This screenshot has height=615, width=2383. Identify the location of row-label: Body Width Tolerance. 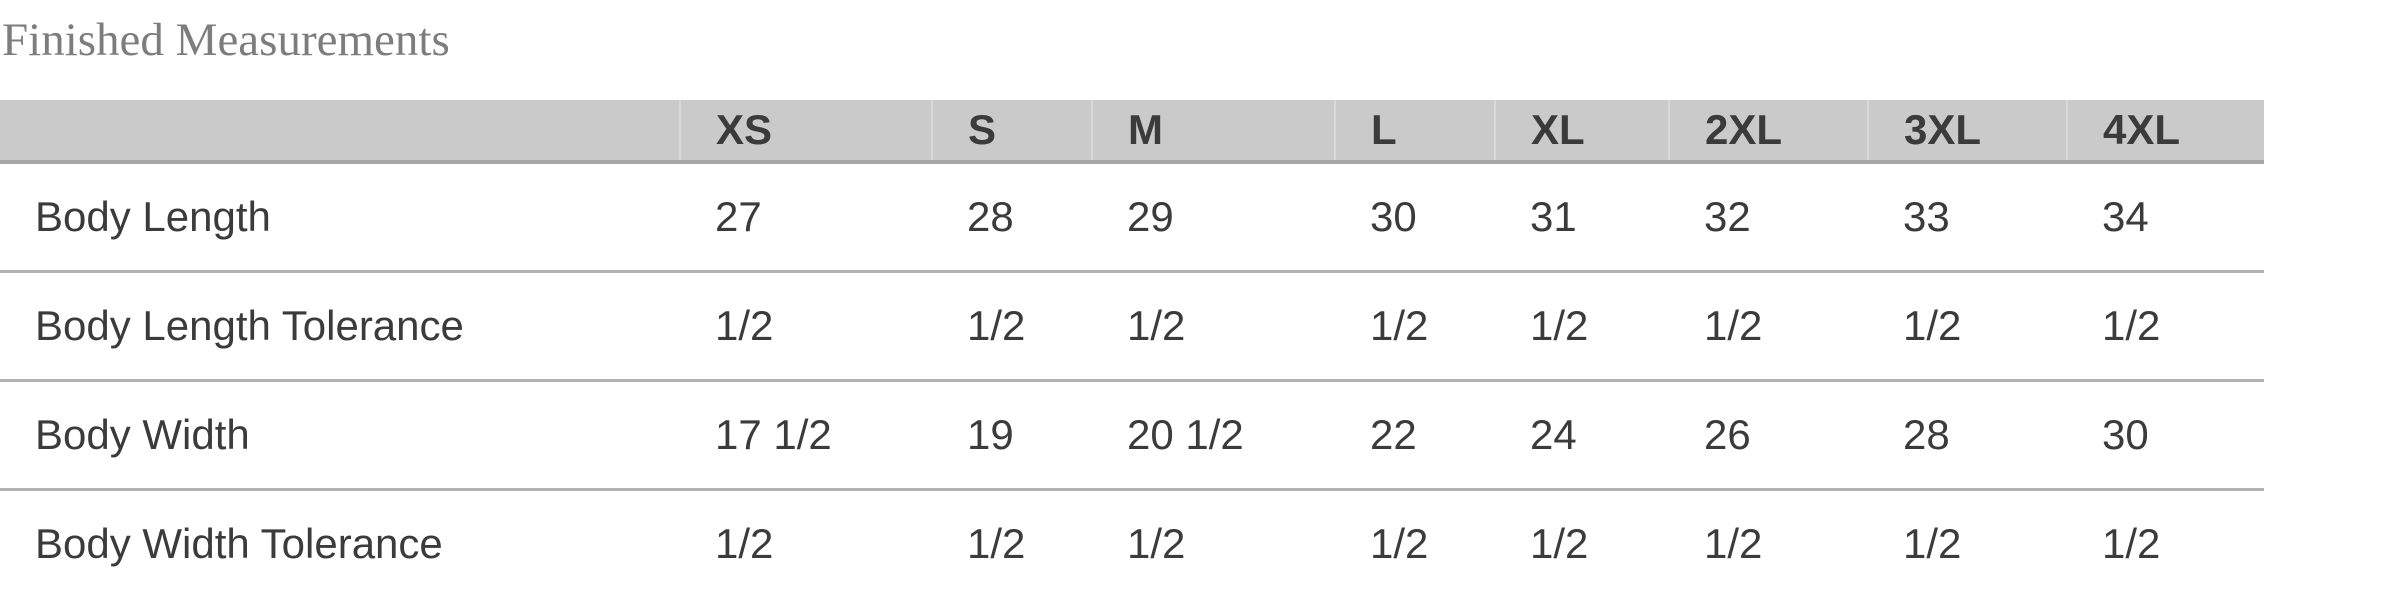
(239, 544).